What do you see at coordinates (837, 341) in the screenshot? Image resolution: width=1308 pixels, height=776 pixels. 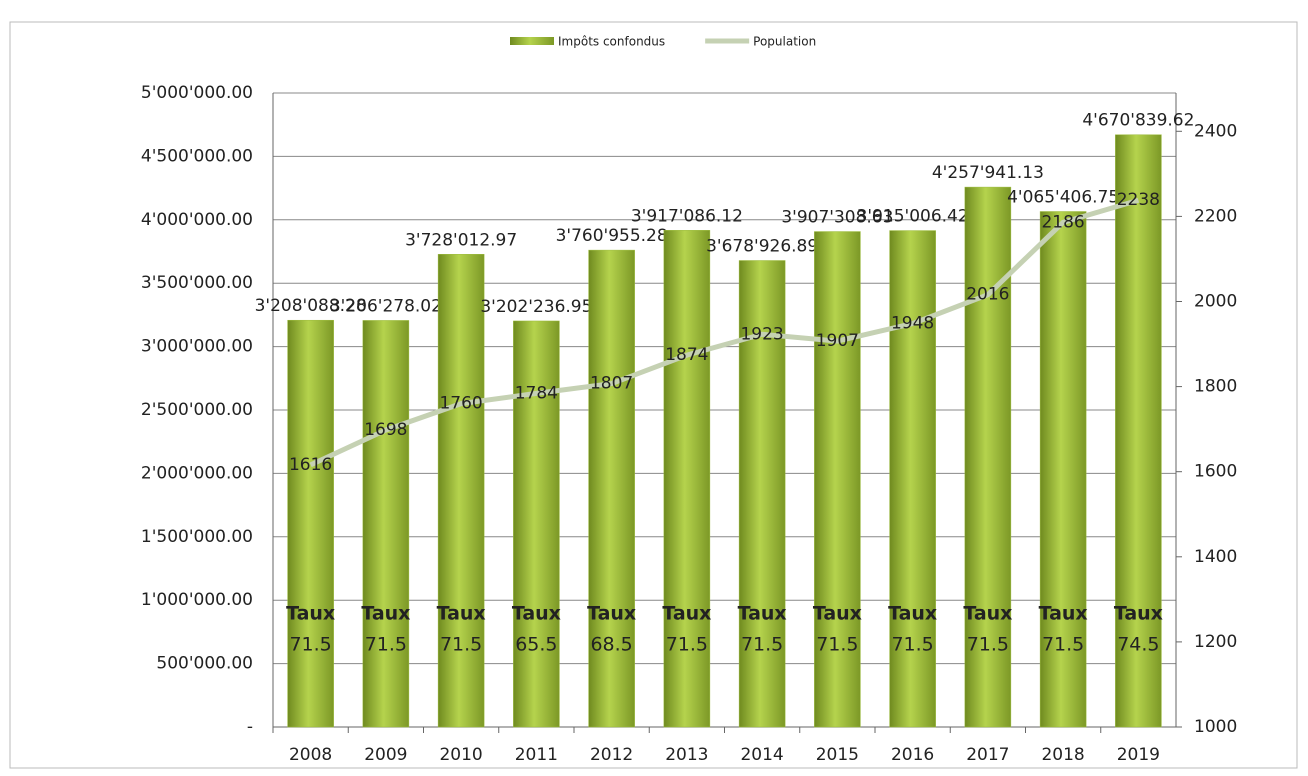 I see `point-label: 1907` at bounding box center [837, 341].